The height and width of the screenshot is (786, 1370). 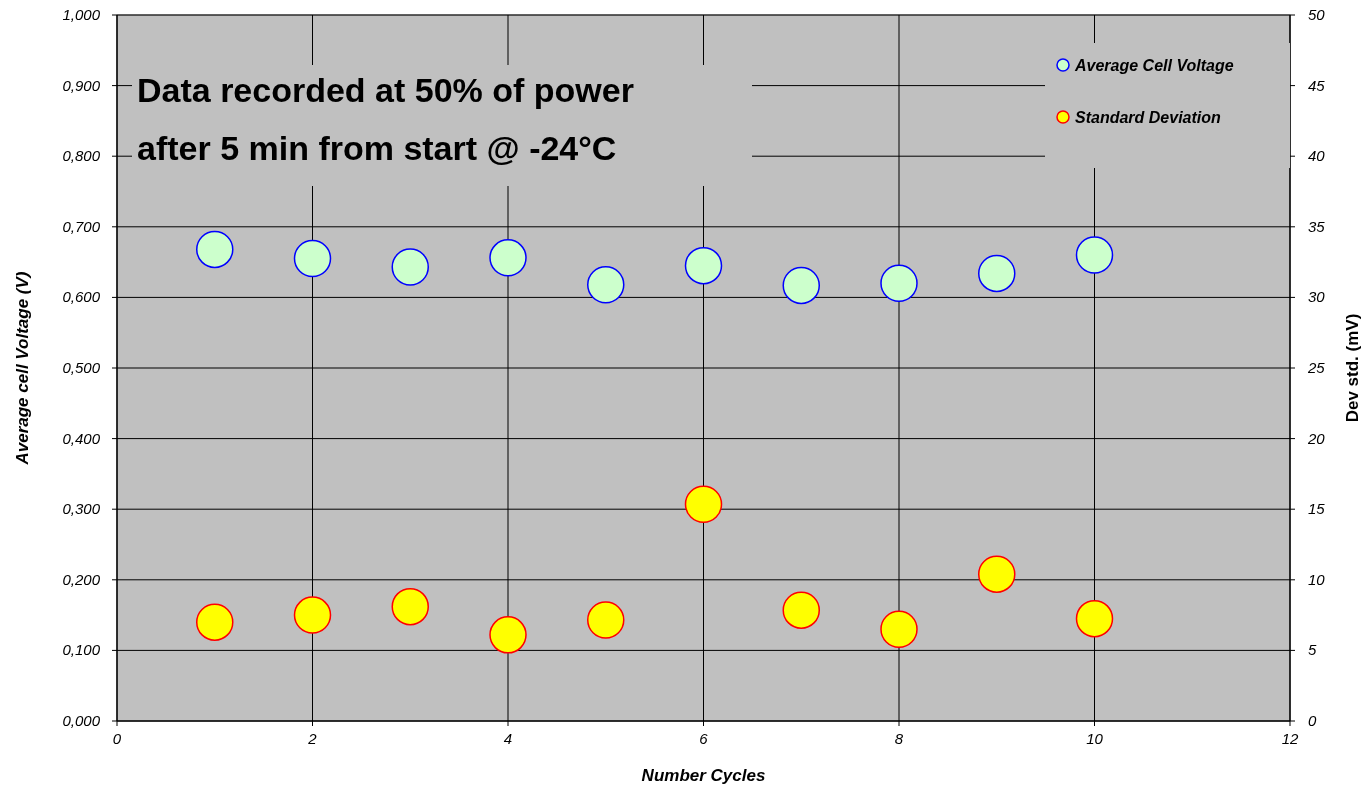 What do you see at coordinates (81, 438) in the screenshot?
I see `y-tick-label: 0,400` at bounding box center [81, 438].